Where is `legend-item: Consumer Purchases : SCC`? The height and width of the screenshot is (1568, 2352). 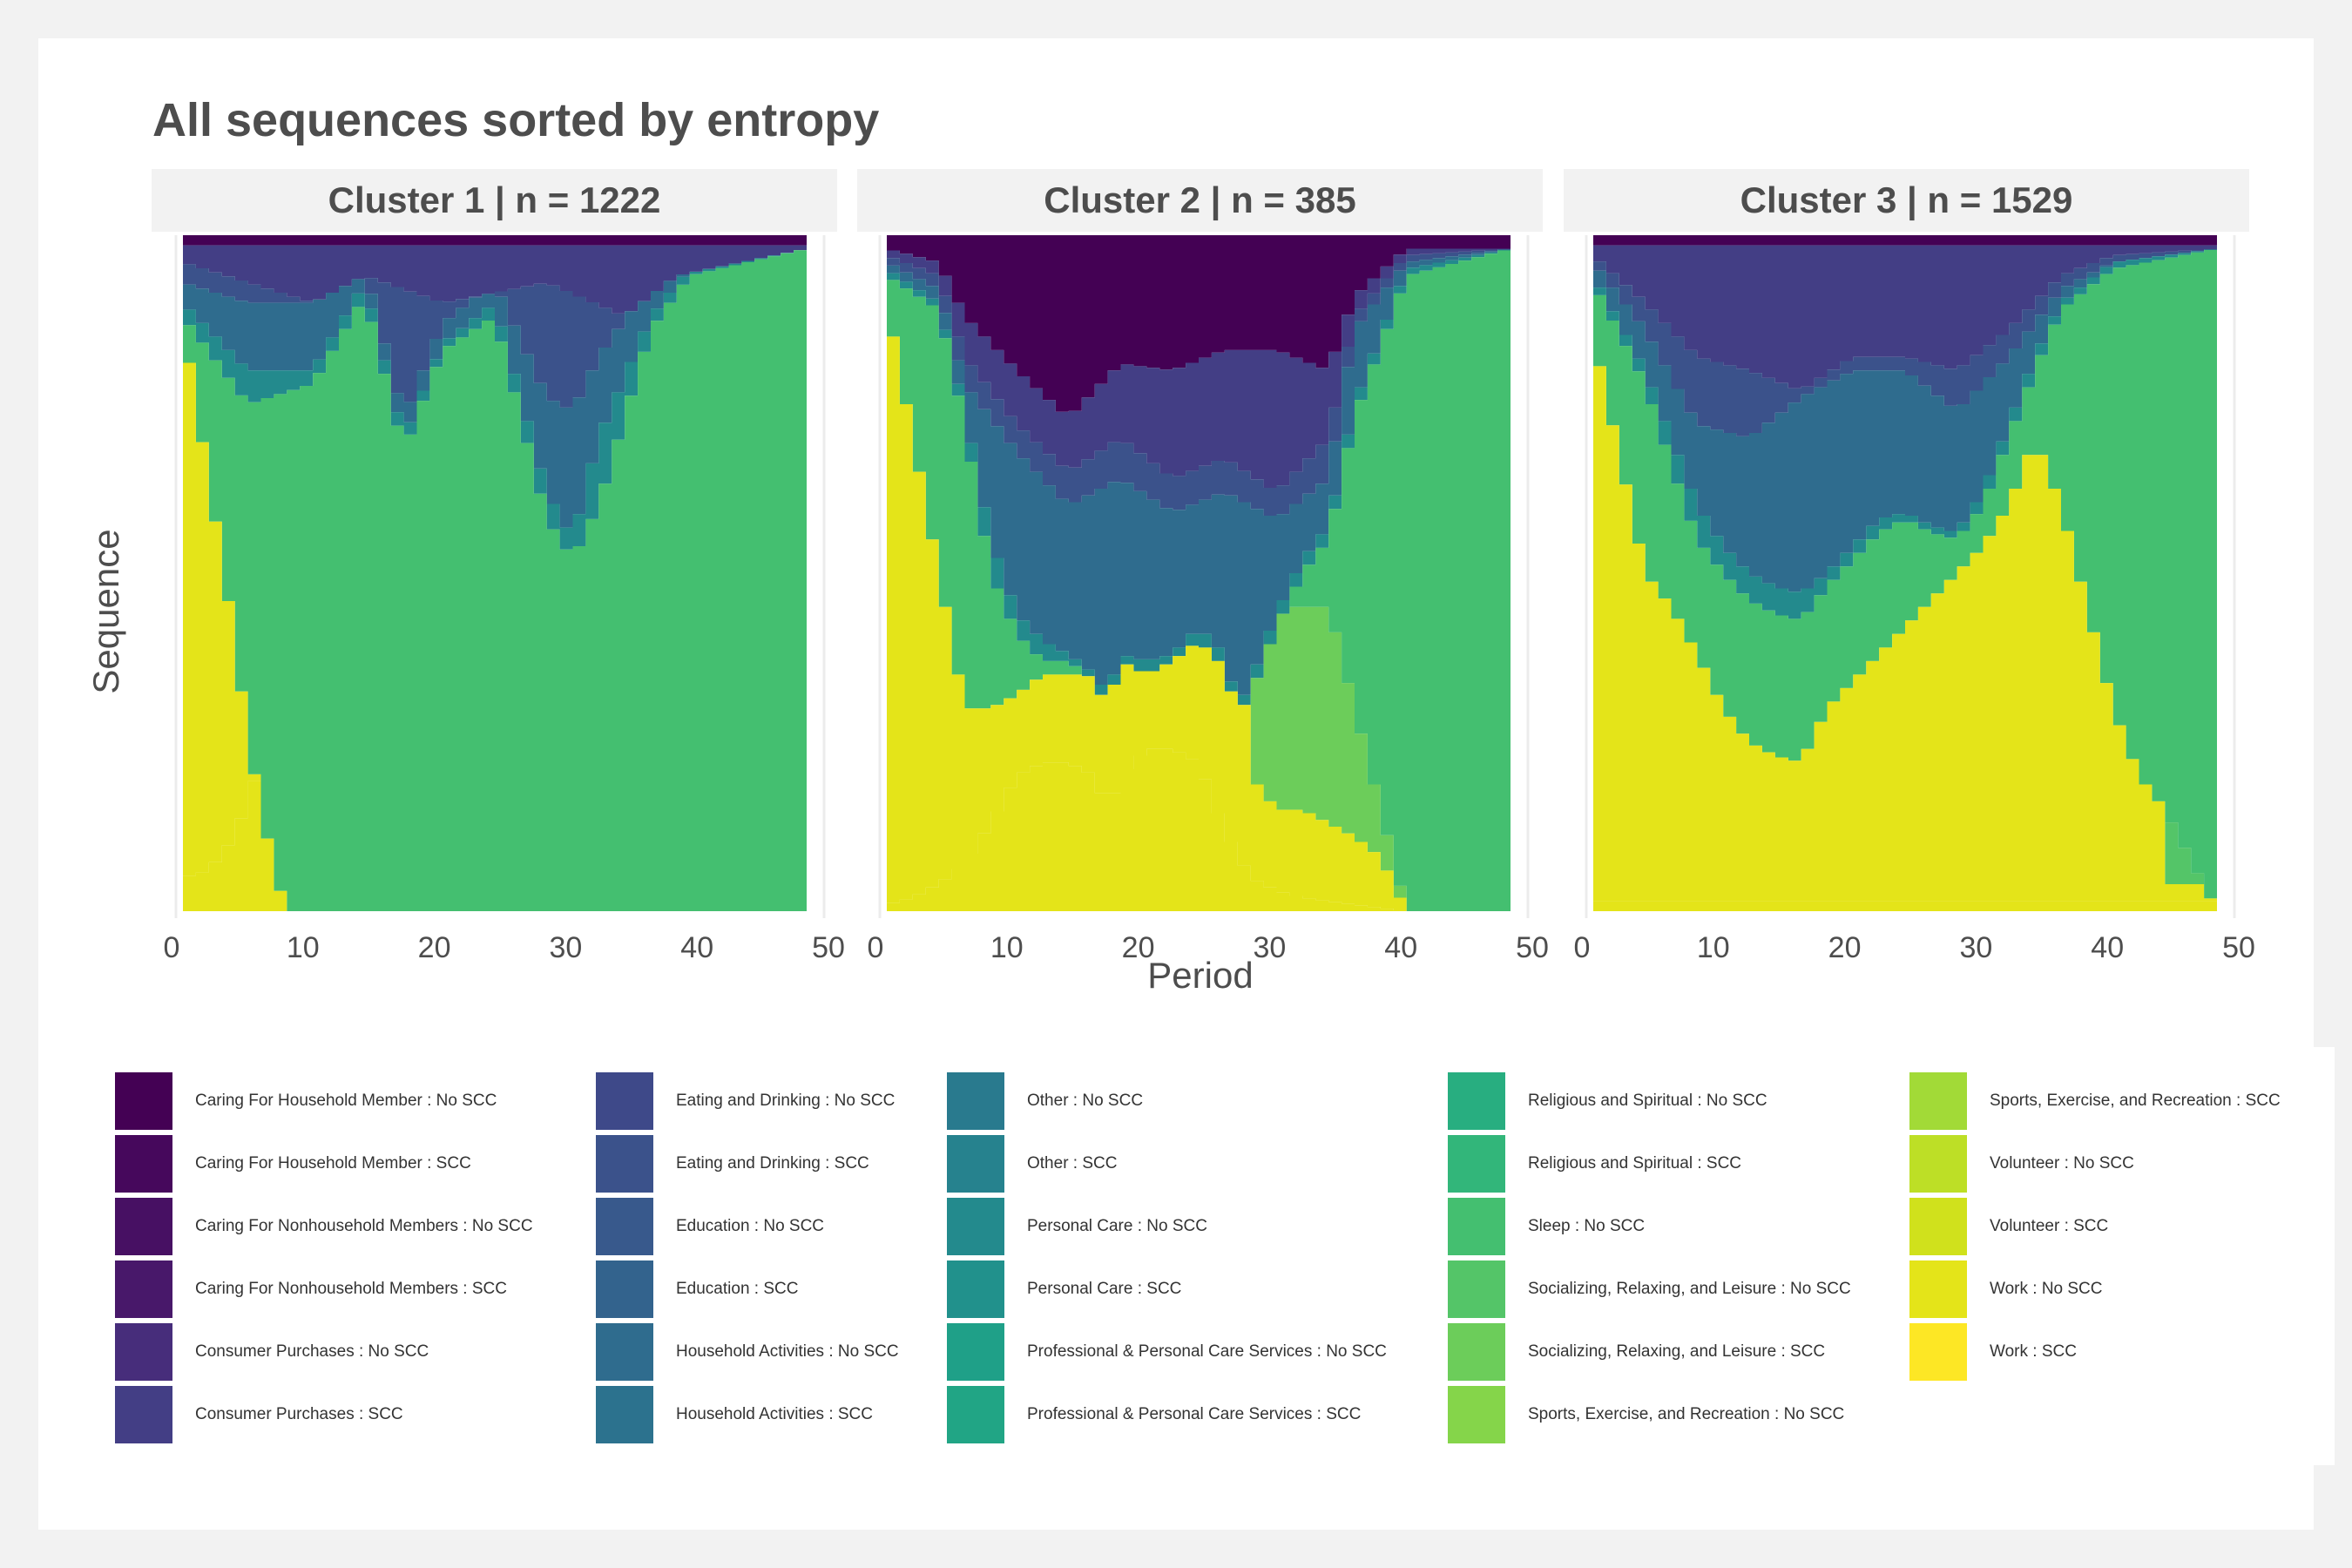
legend-item: Consumer Purchases : SCC is located at coordinates (324, 1414).